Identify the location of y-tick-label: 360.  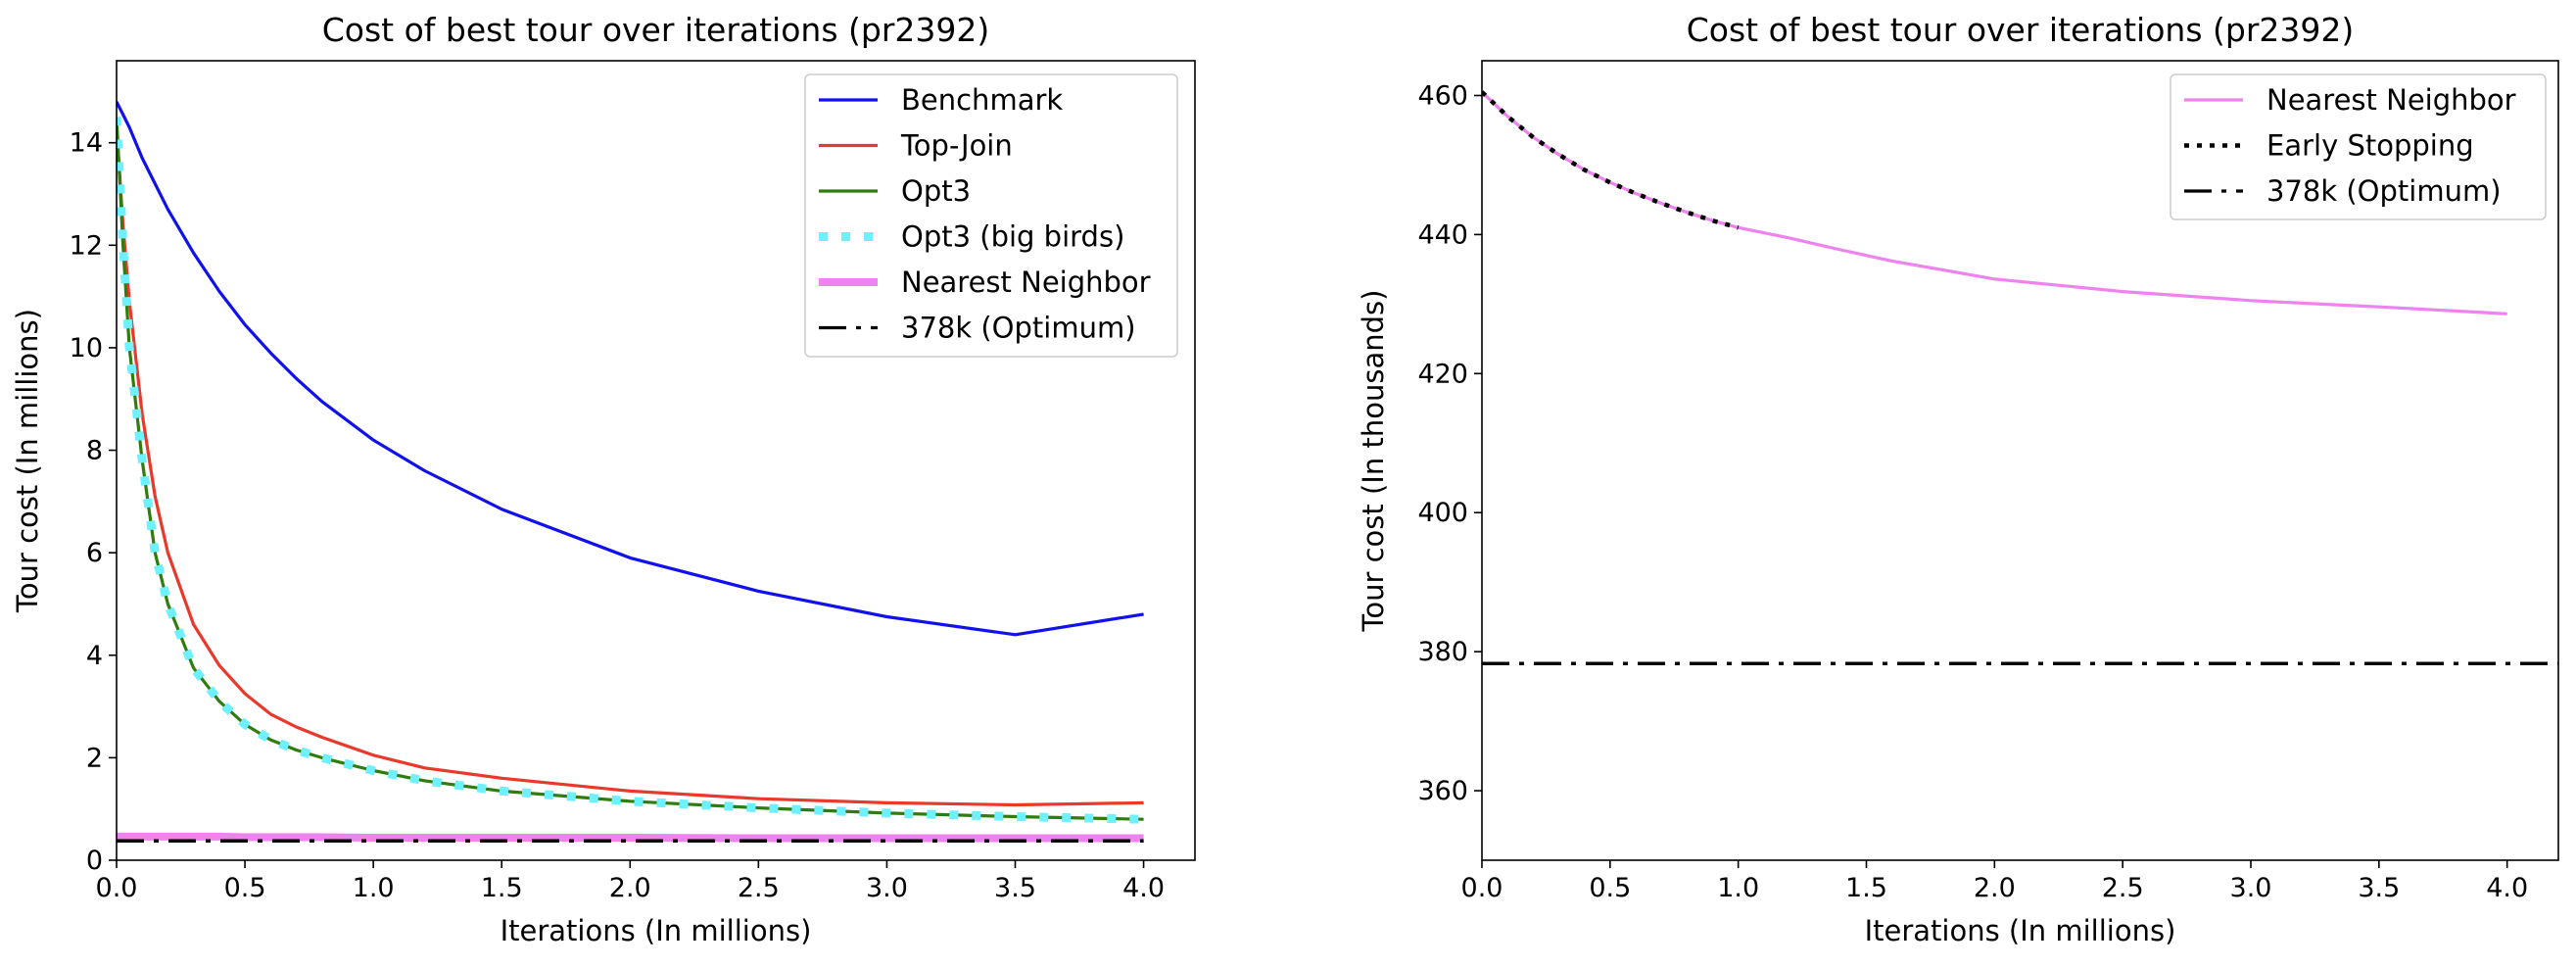
(1442, 791).